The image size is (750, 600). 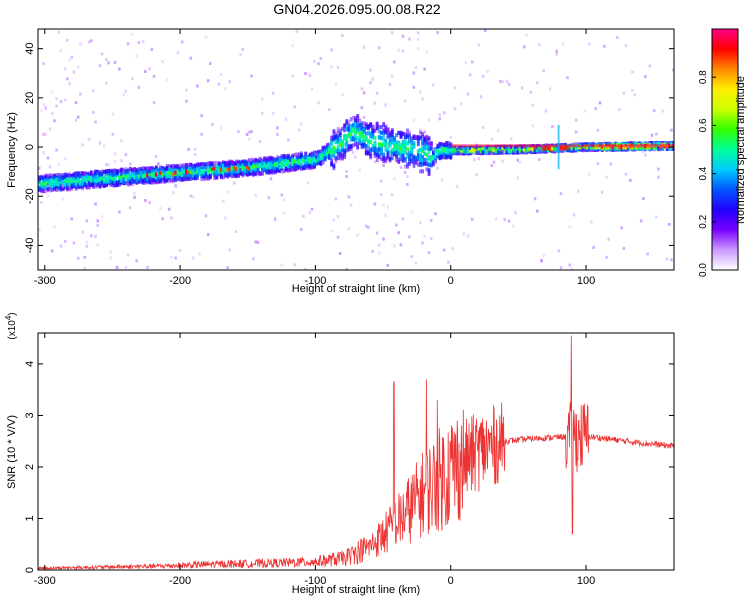 I want to click on y-tick-label: 4, so click(x=30, y=364).